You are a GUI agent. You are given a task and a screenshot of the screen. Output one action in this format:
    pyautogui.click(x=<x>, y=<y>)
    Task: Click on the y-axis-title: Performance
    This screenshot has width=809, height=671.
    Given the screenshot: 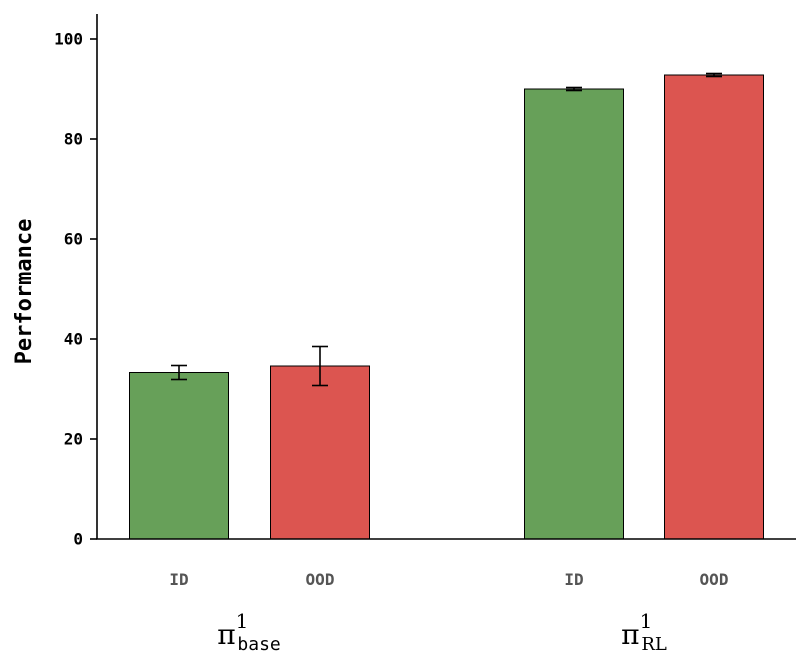 What is the action you would take?
    pyautogui.click(x=24, y=292)
    